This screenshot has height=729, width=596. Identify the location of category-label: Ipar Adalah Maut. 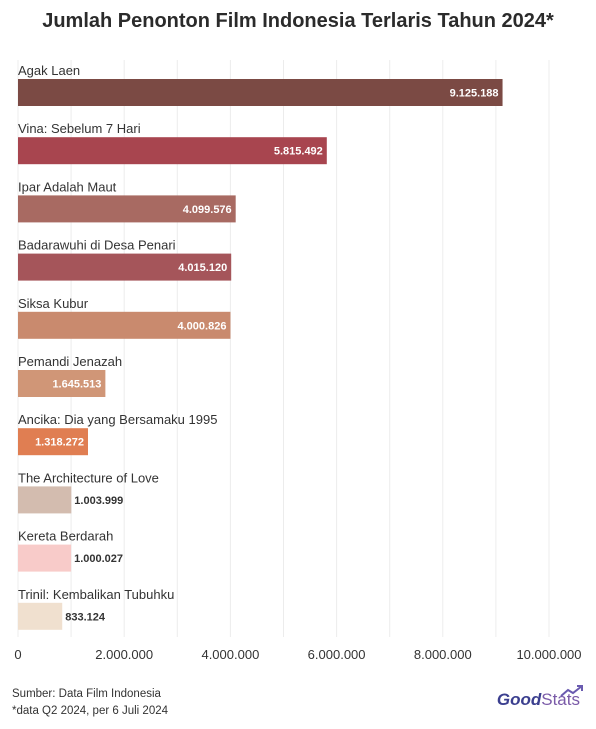
(67, 186).